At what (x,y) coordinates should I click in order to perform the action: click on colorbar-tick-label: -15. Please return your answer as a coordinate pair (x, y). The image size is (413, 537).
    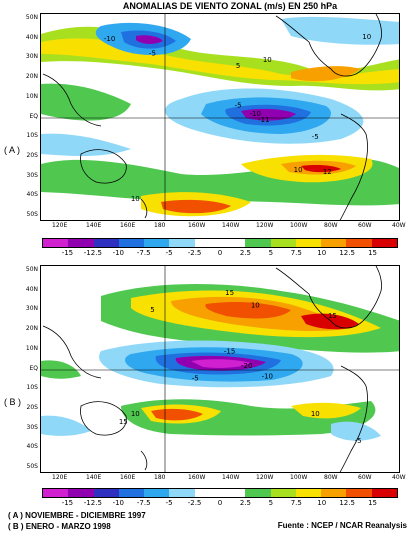
    Looking at the image, I should click on (67, 503).